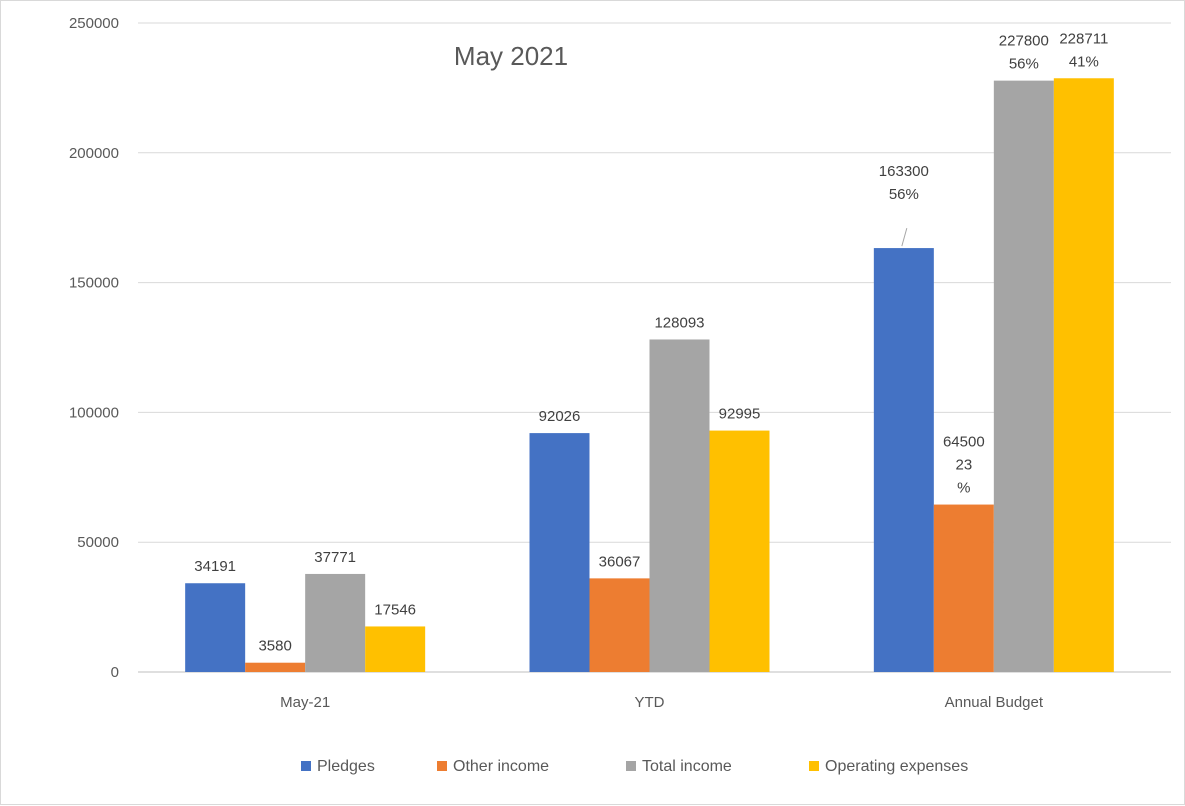 Image resolution: width=1185 pixels, height=806 pixels. I want to click on y-tick-label: 150000, so click(94, 283).